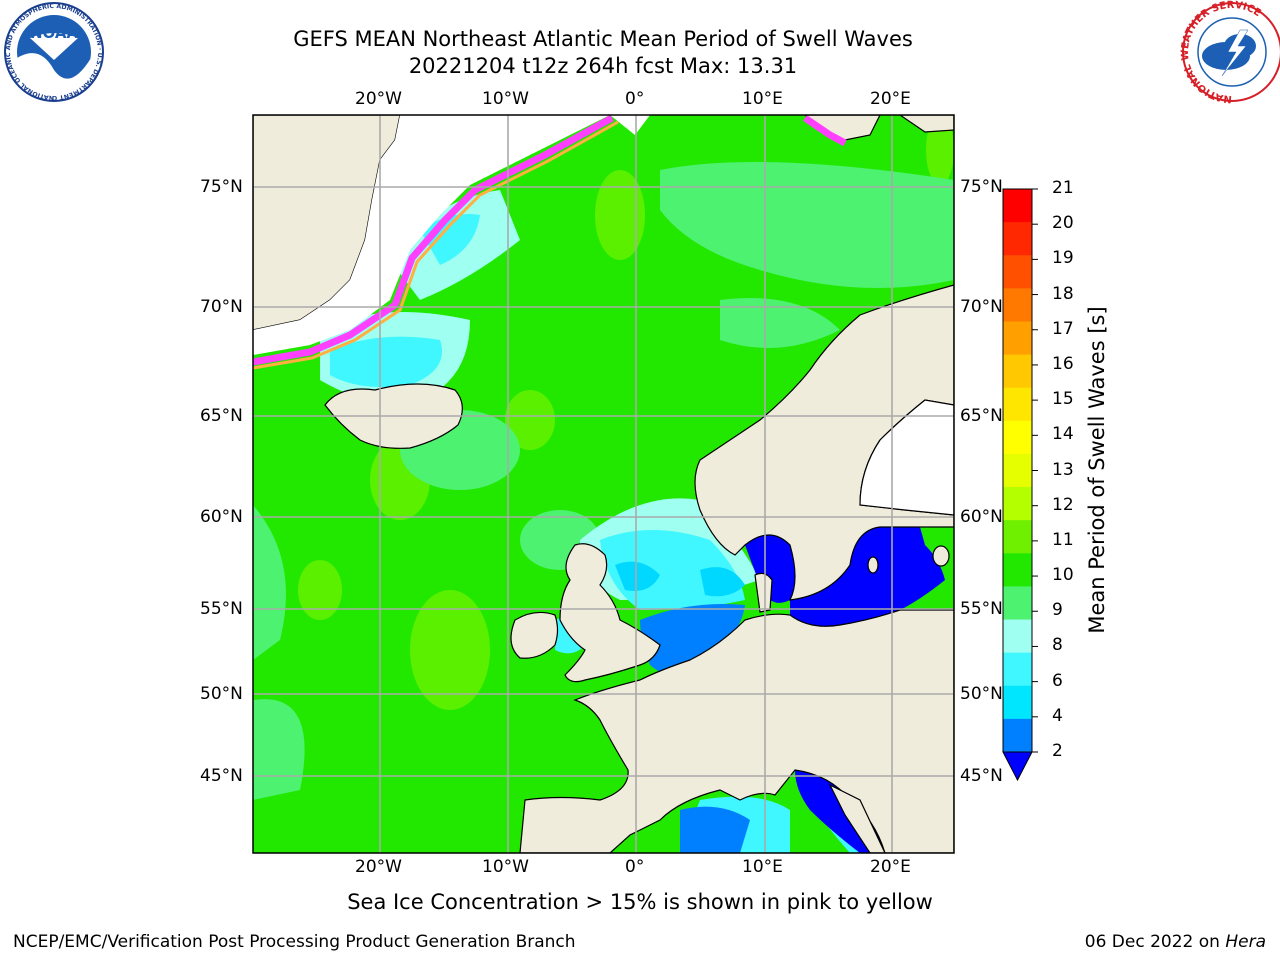 The height and width of the screenshot is (960, 1280). Describe the element at coordinates (981, 187) in the screenshot. I see `lat-label-right: 75°N` at that location.